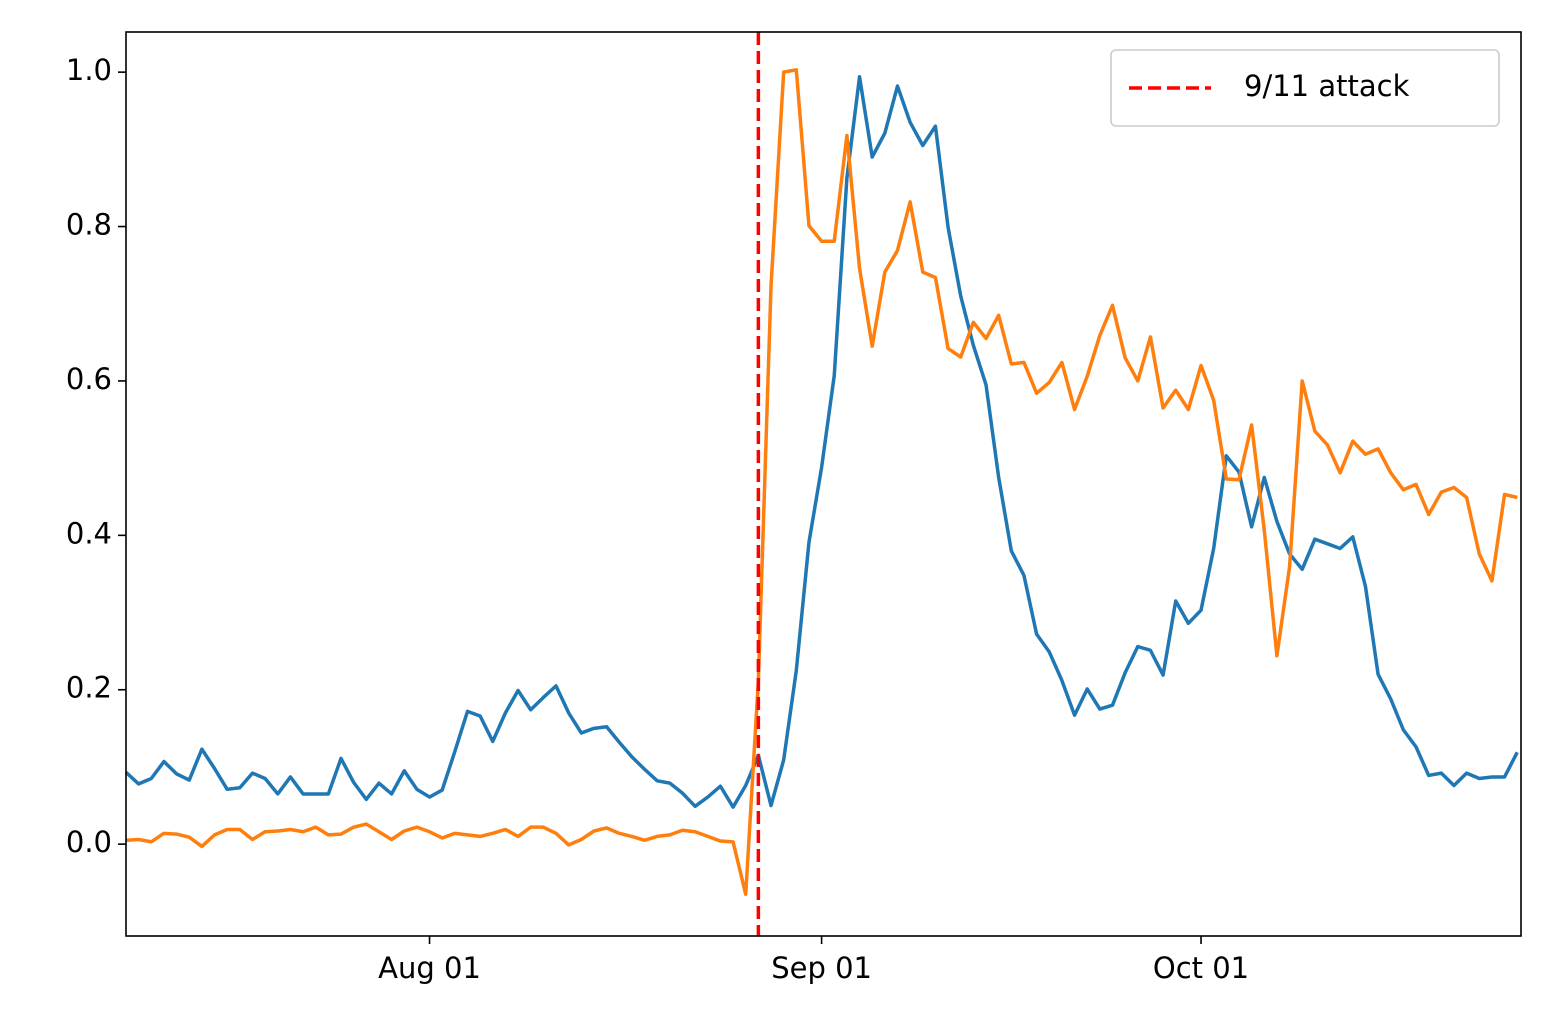 This screenshot has height=1022, width=1550. What do you see at coordinates (89, 70) in the screenshot?
I see `y-tick-label: 1.0` at bounding box center [89, 70].